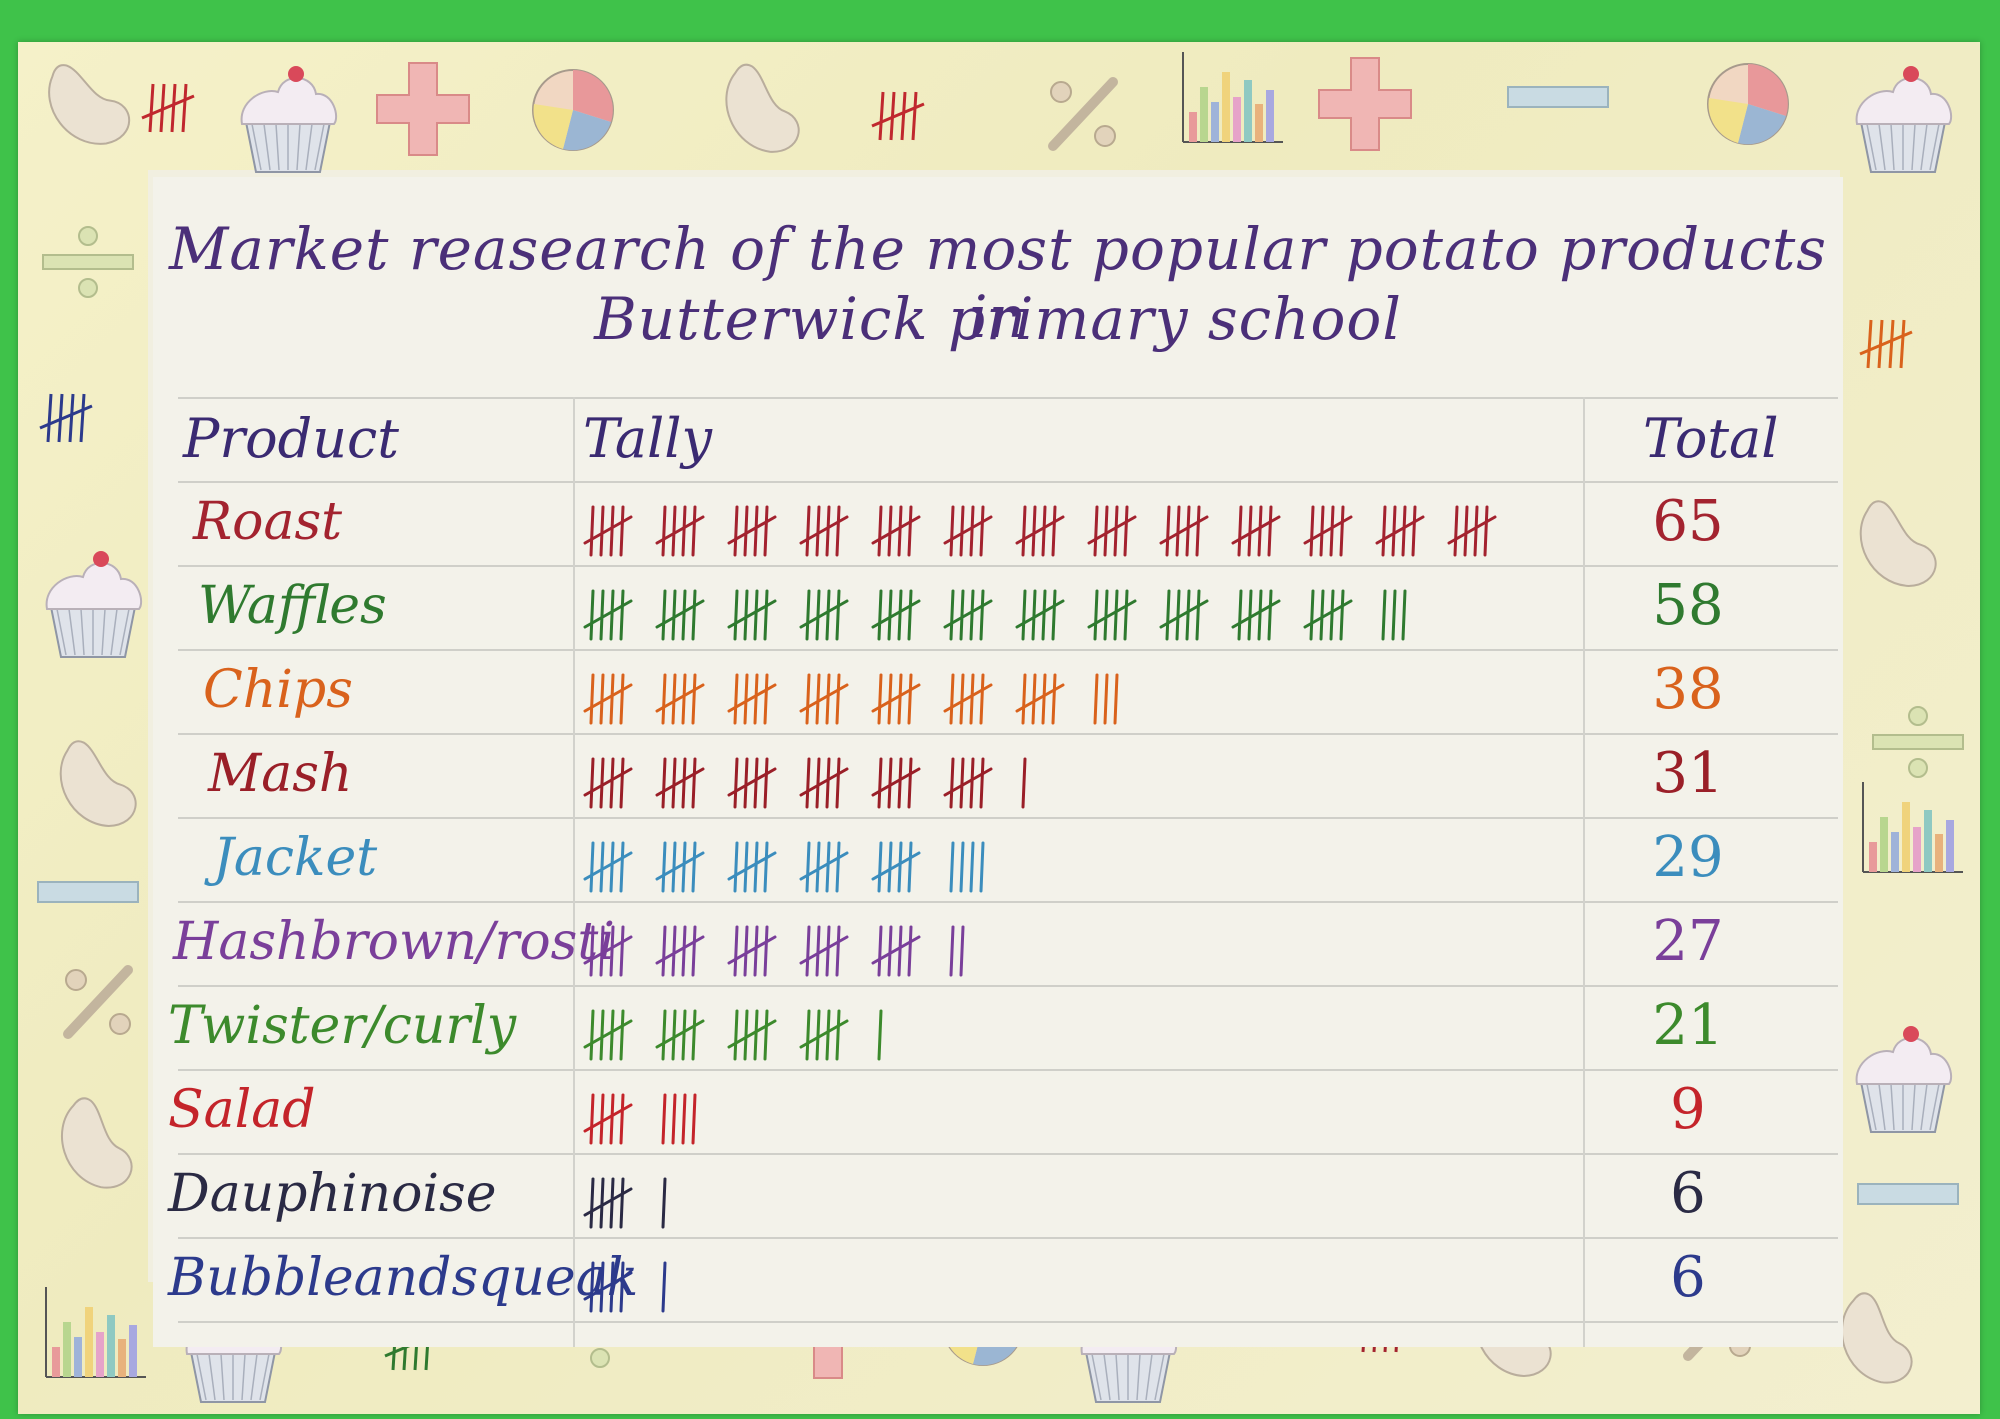 The image size is (2000, 1419). I want to click on total-value: 65, so click(1688, 521).